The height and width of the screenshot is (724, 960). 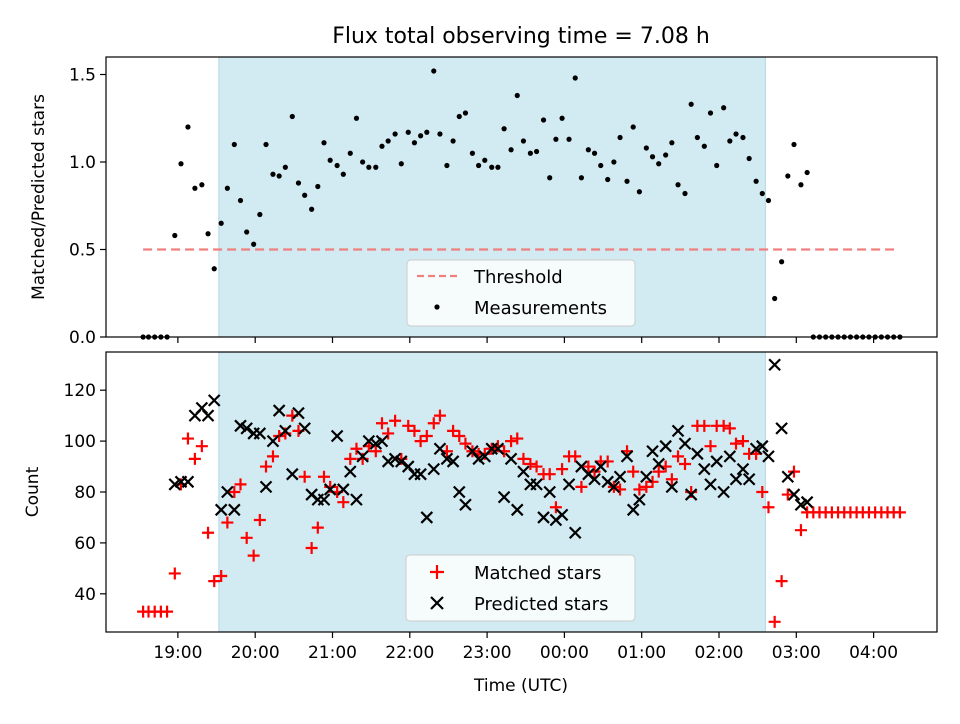 What do you see at coordinates (80, 442) in the screenshot?
I see `y-tick-label: 100` at bounding box center [80, 442].